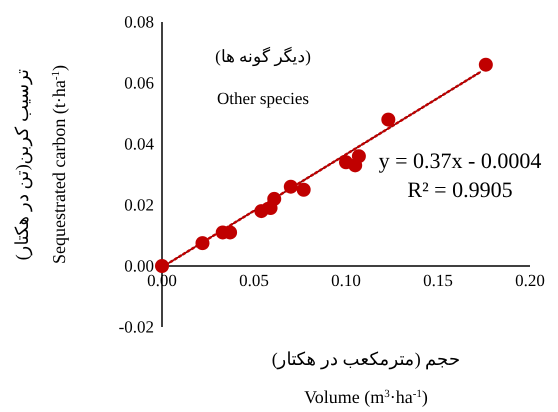  What do you see at coordinates (139, 22) in the screenshot?
I see `y-tick-label: 0.08` at bounding box center [139, 22].